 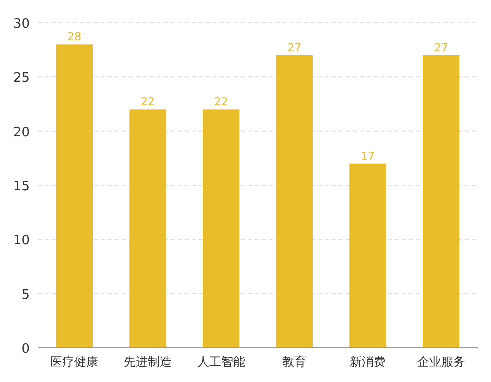 What do you see at coordinates (26, 349) in the screenshot?
I see `y-tick-label: 0` at bounding box center [26, 349].